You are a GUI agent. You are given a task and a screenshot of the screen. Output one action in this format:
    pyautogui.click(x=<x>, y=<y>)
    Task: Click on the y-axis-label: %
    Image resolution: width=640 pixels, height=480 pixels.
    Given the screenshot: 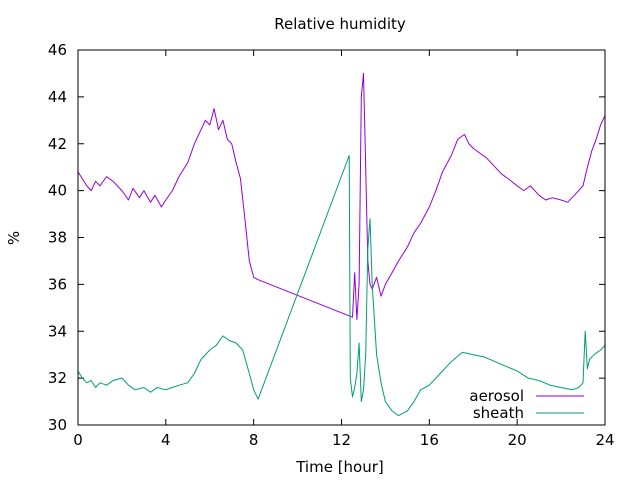 What is the action you would take?
    pyautogui.click(x=14, y=238)
    